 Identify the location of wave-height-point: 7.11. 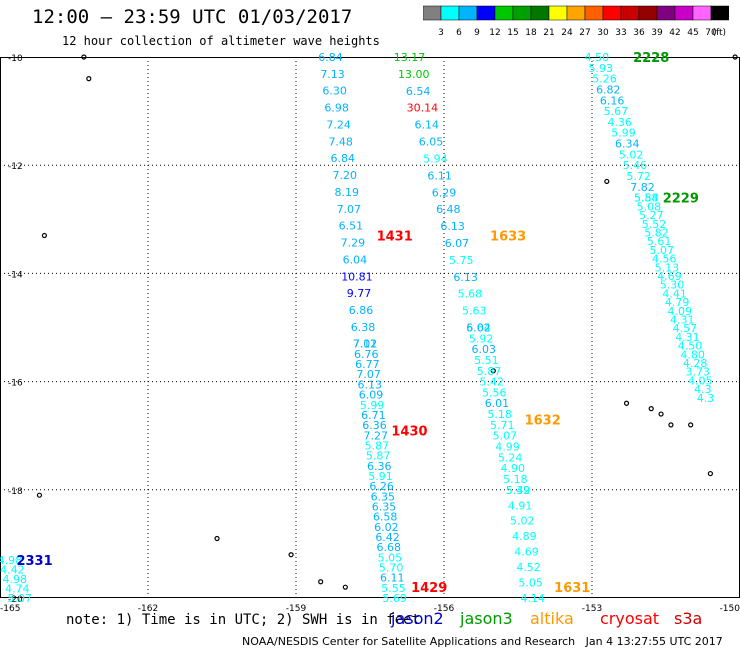
(365, 344).